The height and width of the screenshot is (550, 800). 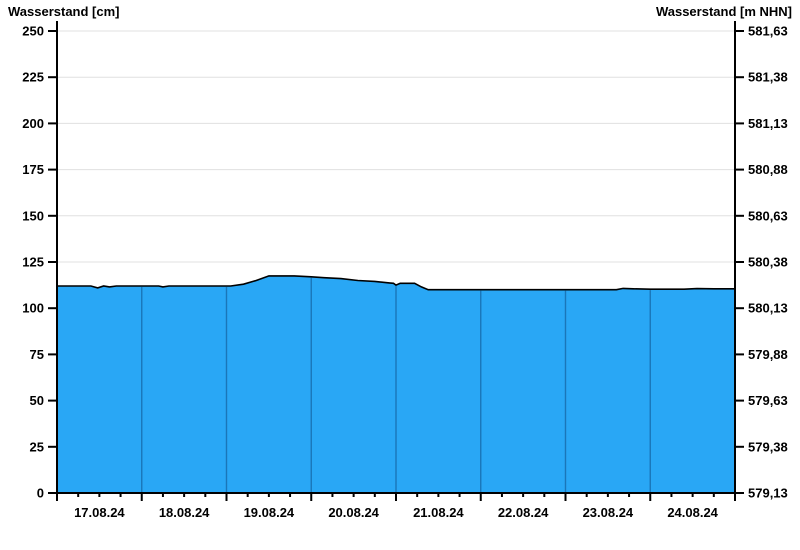 What do you see at coordinates (523, 512) in the screenshot?
I see `x-tick-label: 22.08.24` at bounding box center [523, 512].